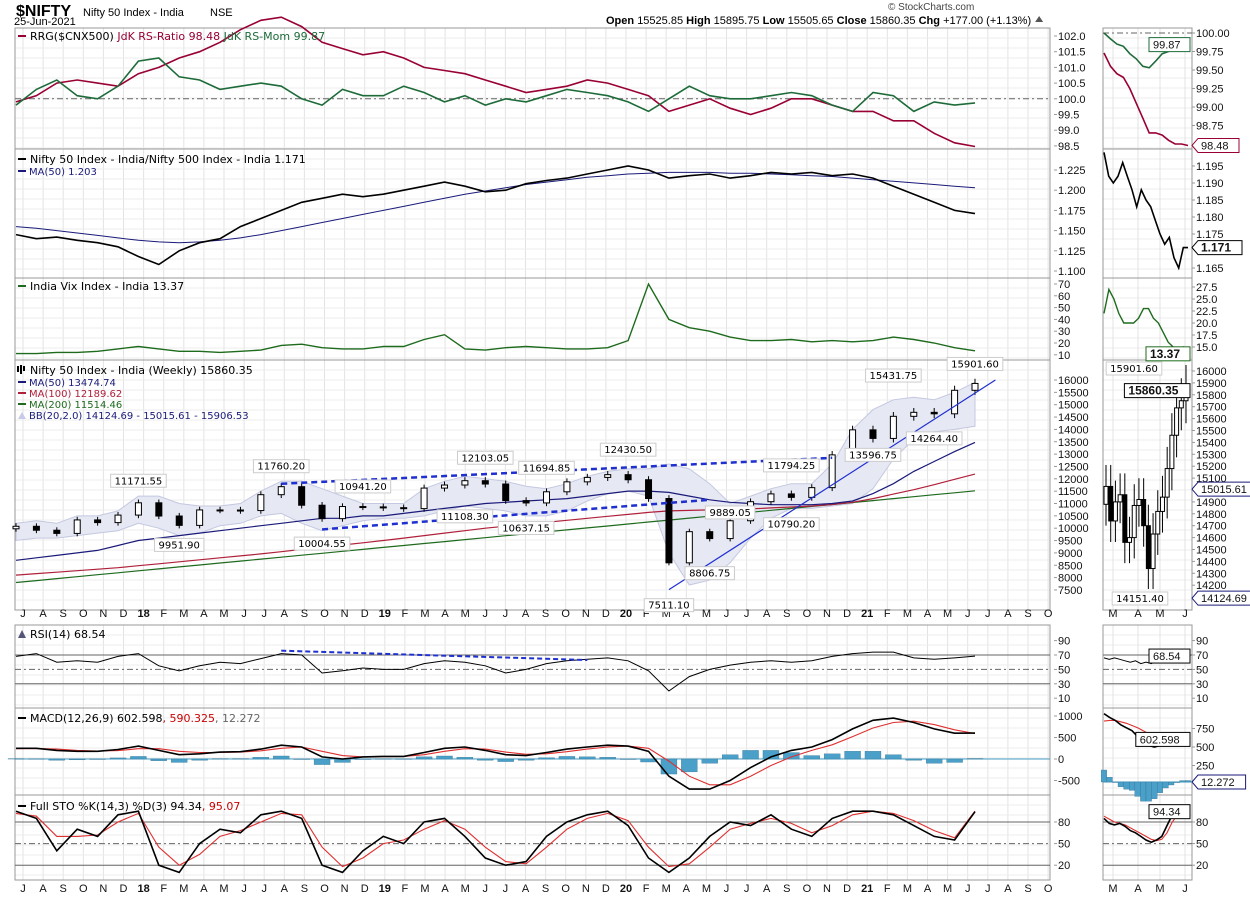  Describe the element at coordinates (628, 450) in the screenshot. I see `price-annotation: 12430.50` at that location.